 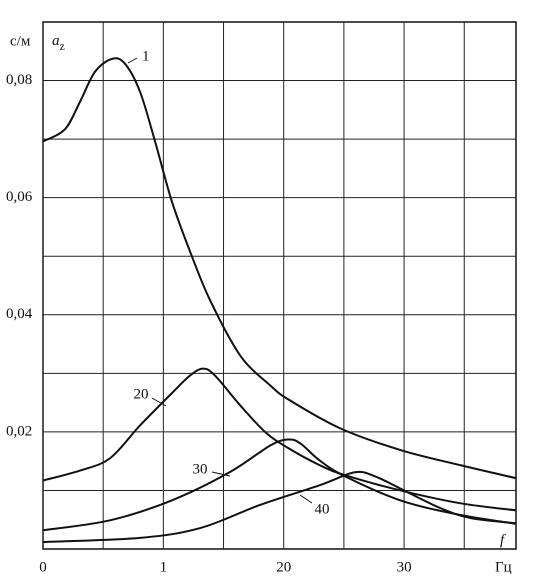 I want to click on series-label: 20, so click(x=141, y=394).